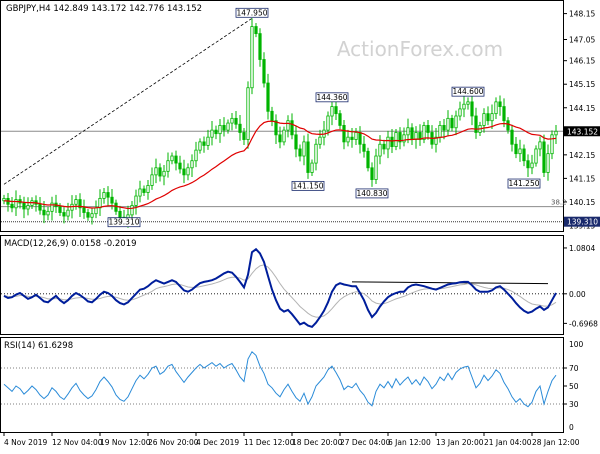  I want to click on x-tick-label: 6 Jan 12:00, so click(409, 442).